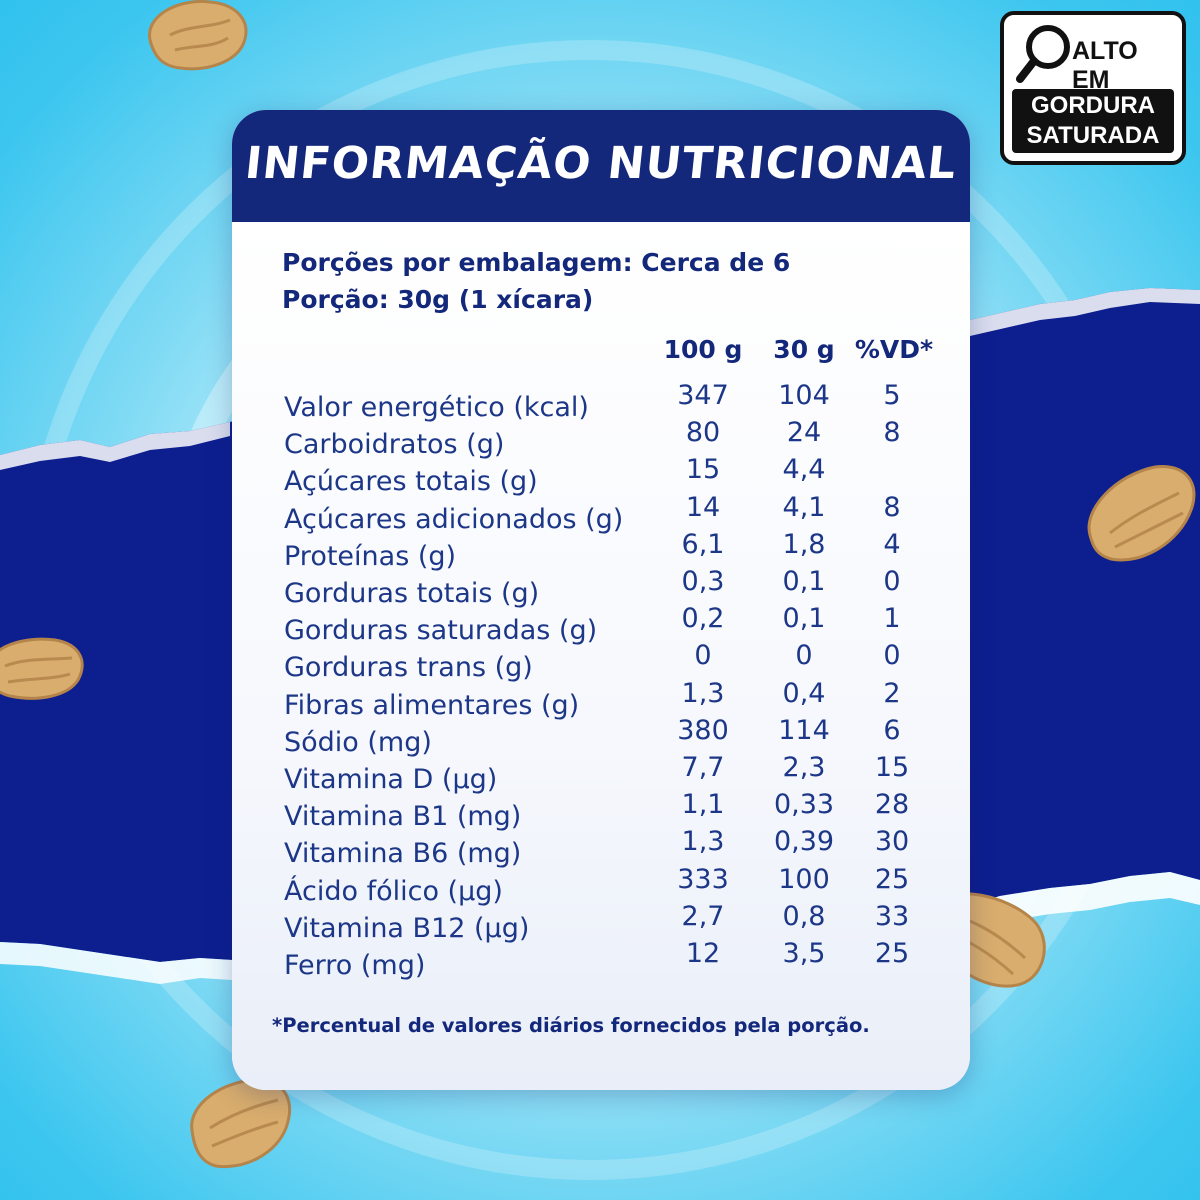  I want to click on magnifier-icon, so click(1043, 54).